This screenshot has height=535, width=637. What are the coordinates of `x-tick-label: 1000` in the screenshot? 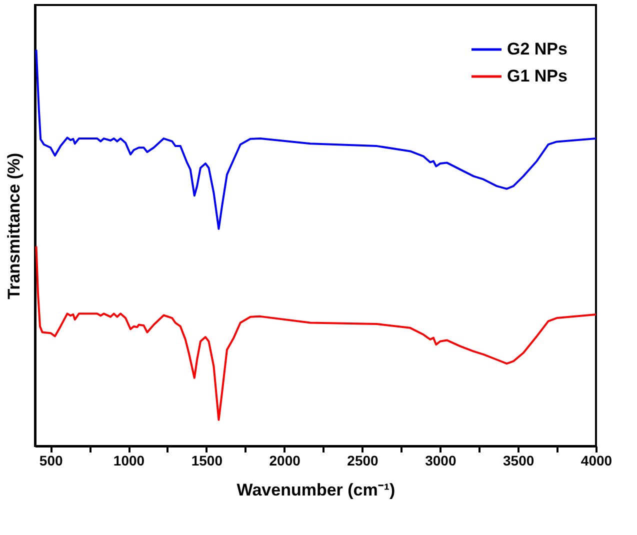 It's located at (129, 460).